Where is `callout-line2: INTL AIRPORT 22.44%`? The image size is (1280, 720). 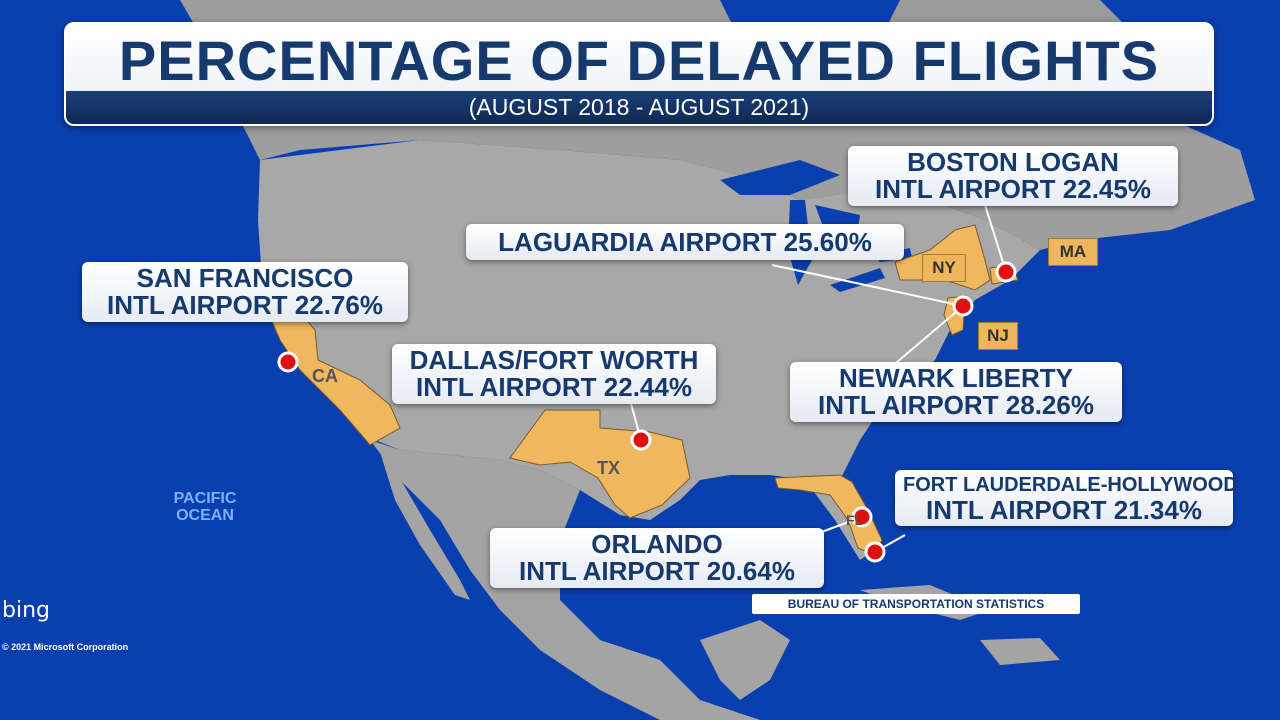
callout-line2: INTL AIRPORT 22.44% is located at coordinates (554, 387).